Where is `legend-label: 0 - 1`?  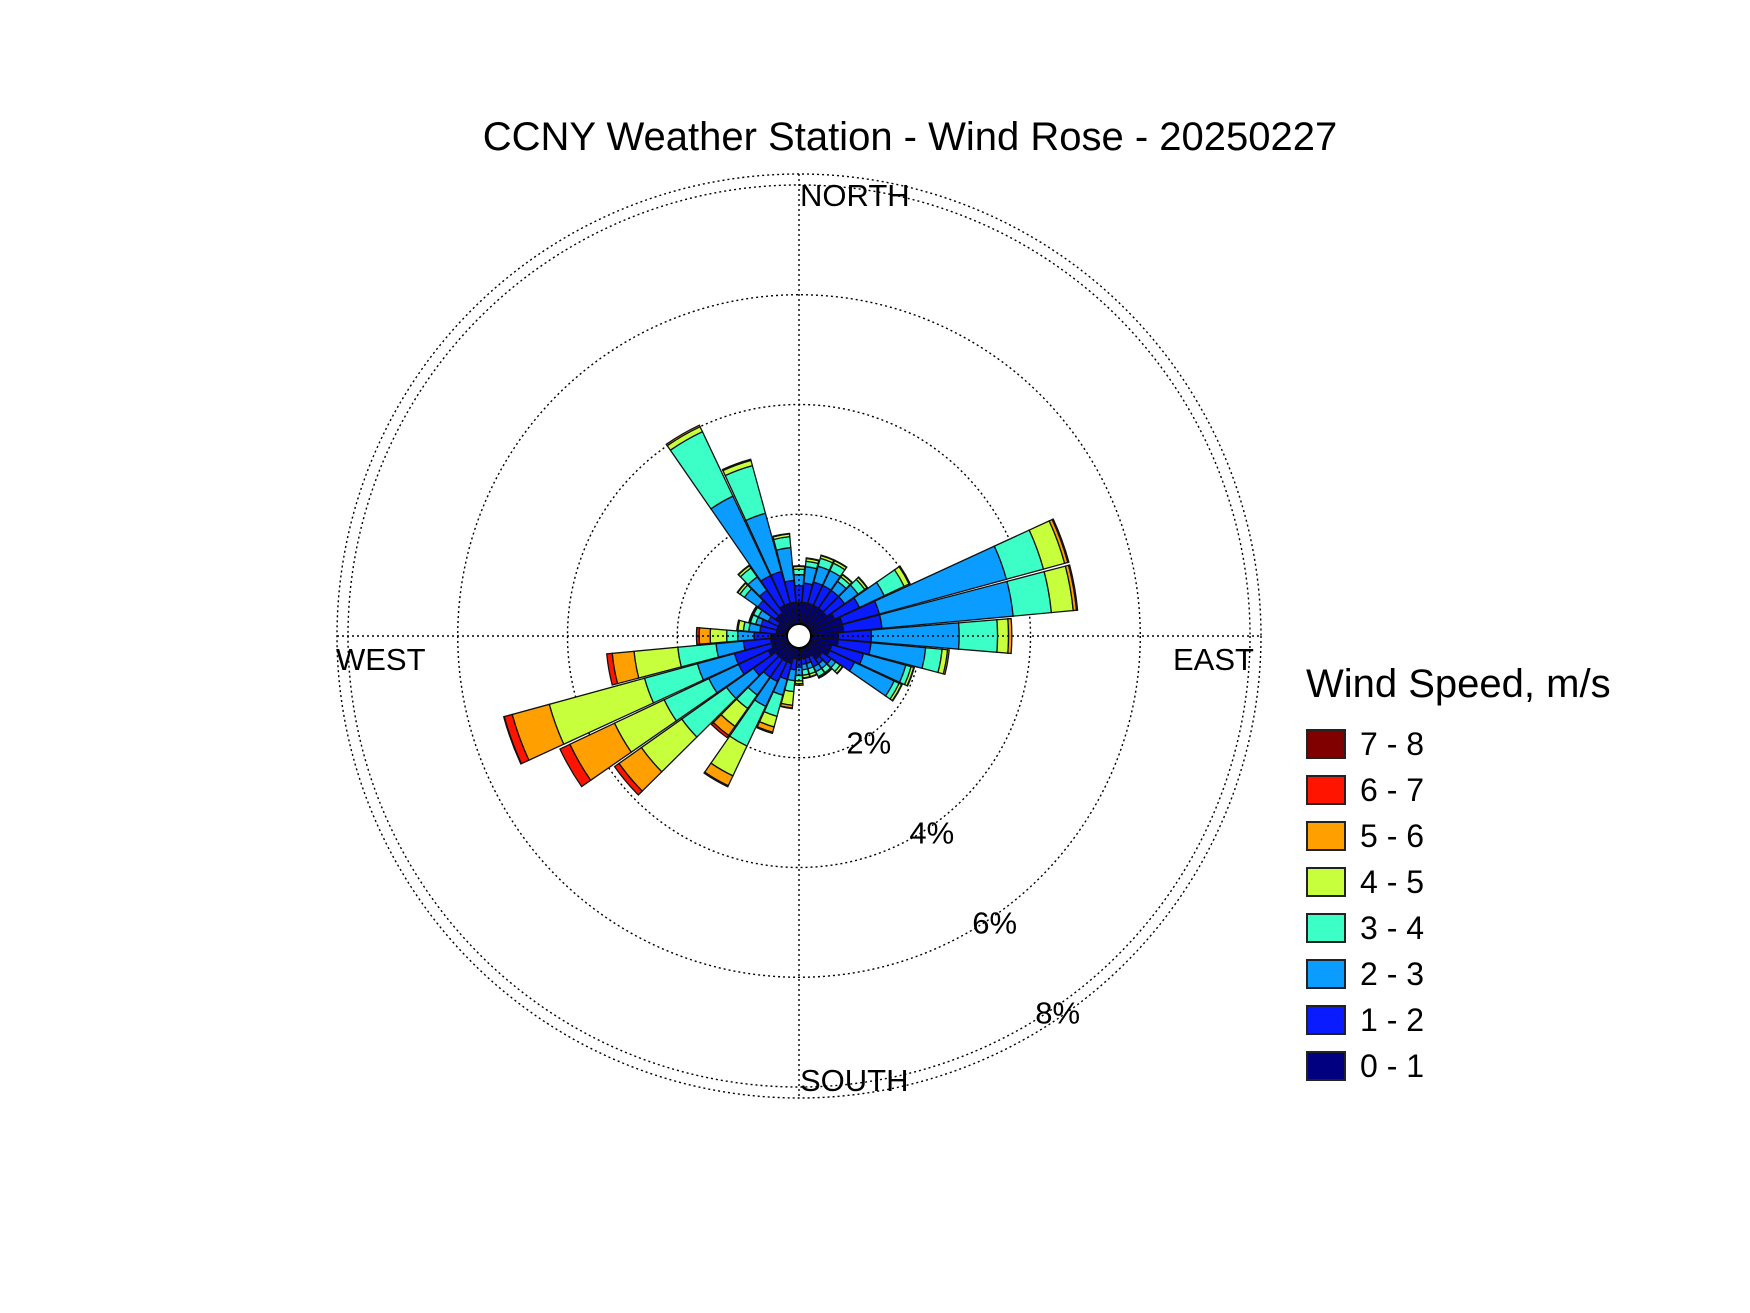
legend-label: 0 - 1 is located at coordinates (1392, 1065).